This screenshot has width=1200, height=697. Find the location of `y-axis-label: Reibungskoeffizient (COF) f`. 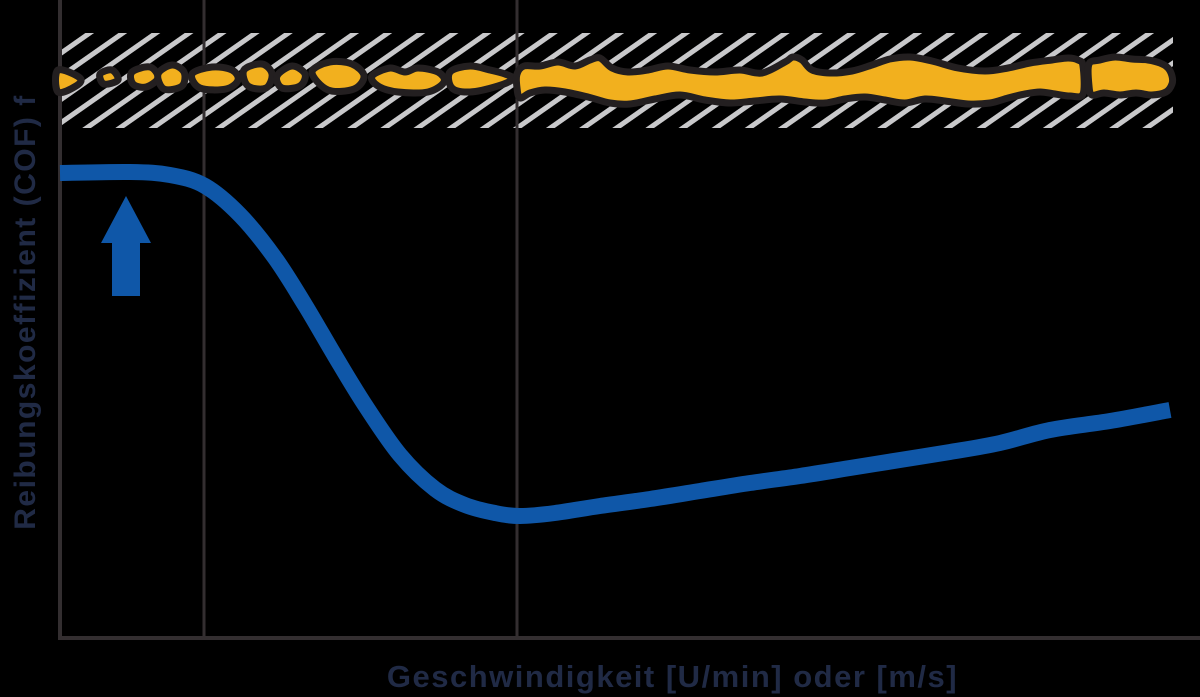

y-axis-label: Reibungskoeffizient (COF) f is located at coordinates (25, 312).